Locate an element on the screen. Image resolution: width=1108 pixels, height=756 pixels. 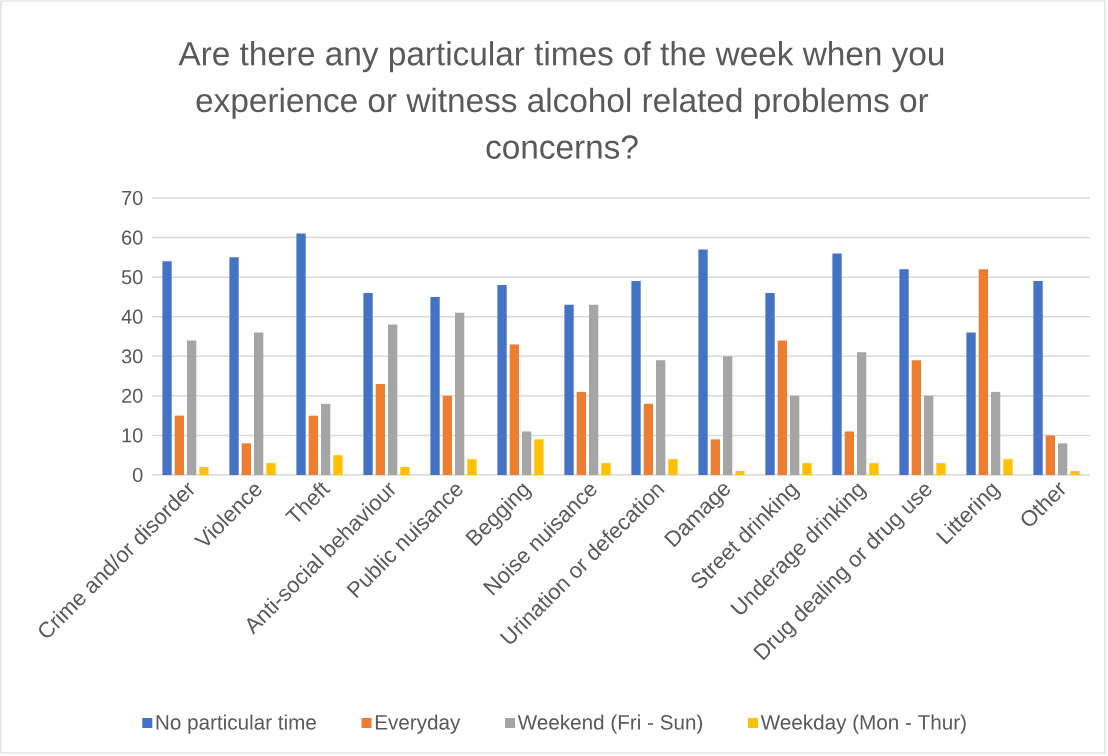
y-tick-label: 10 is located at coordinates (132, 435).